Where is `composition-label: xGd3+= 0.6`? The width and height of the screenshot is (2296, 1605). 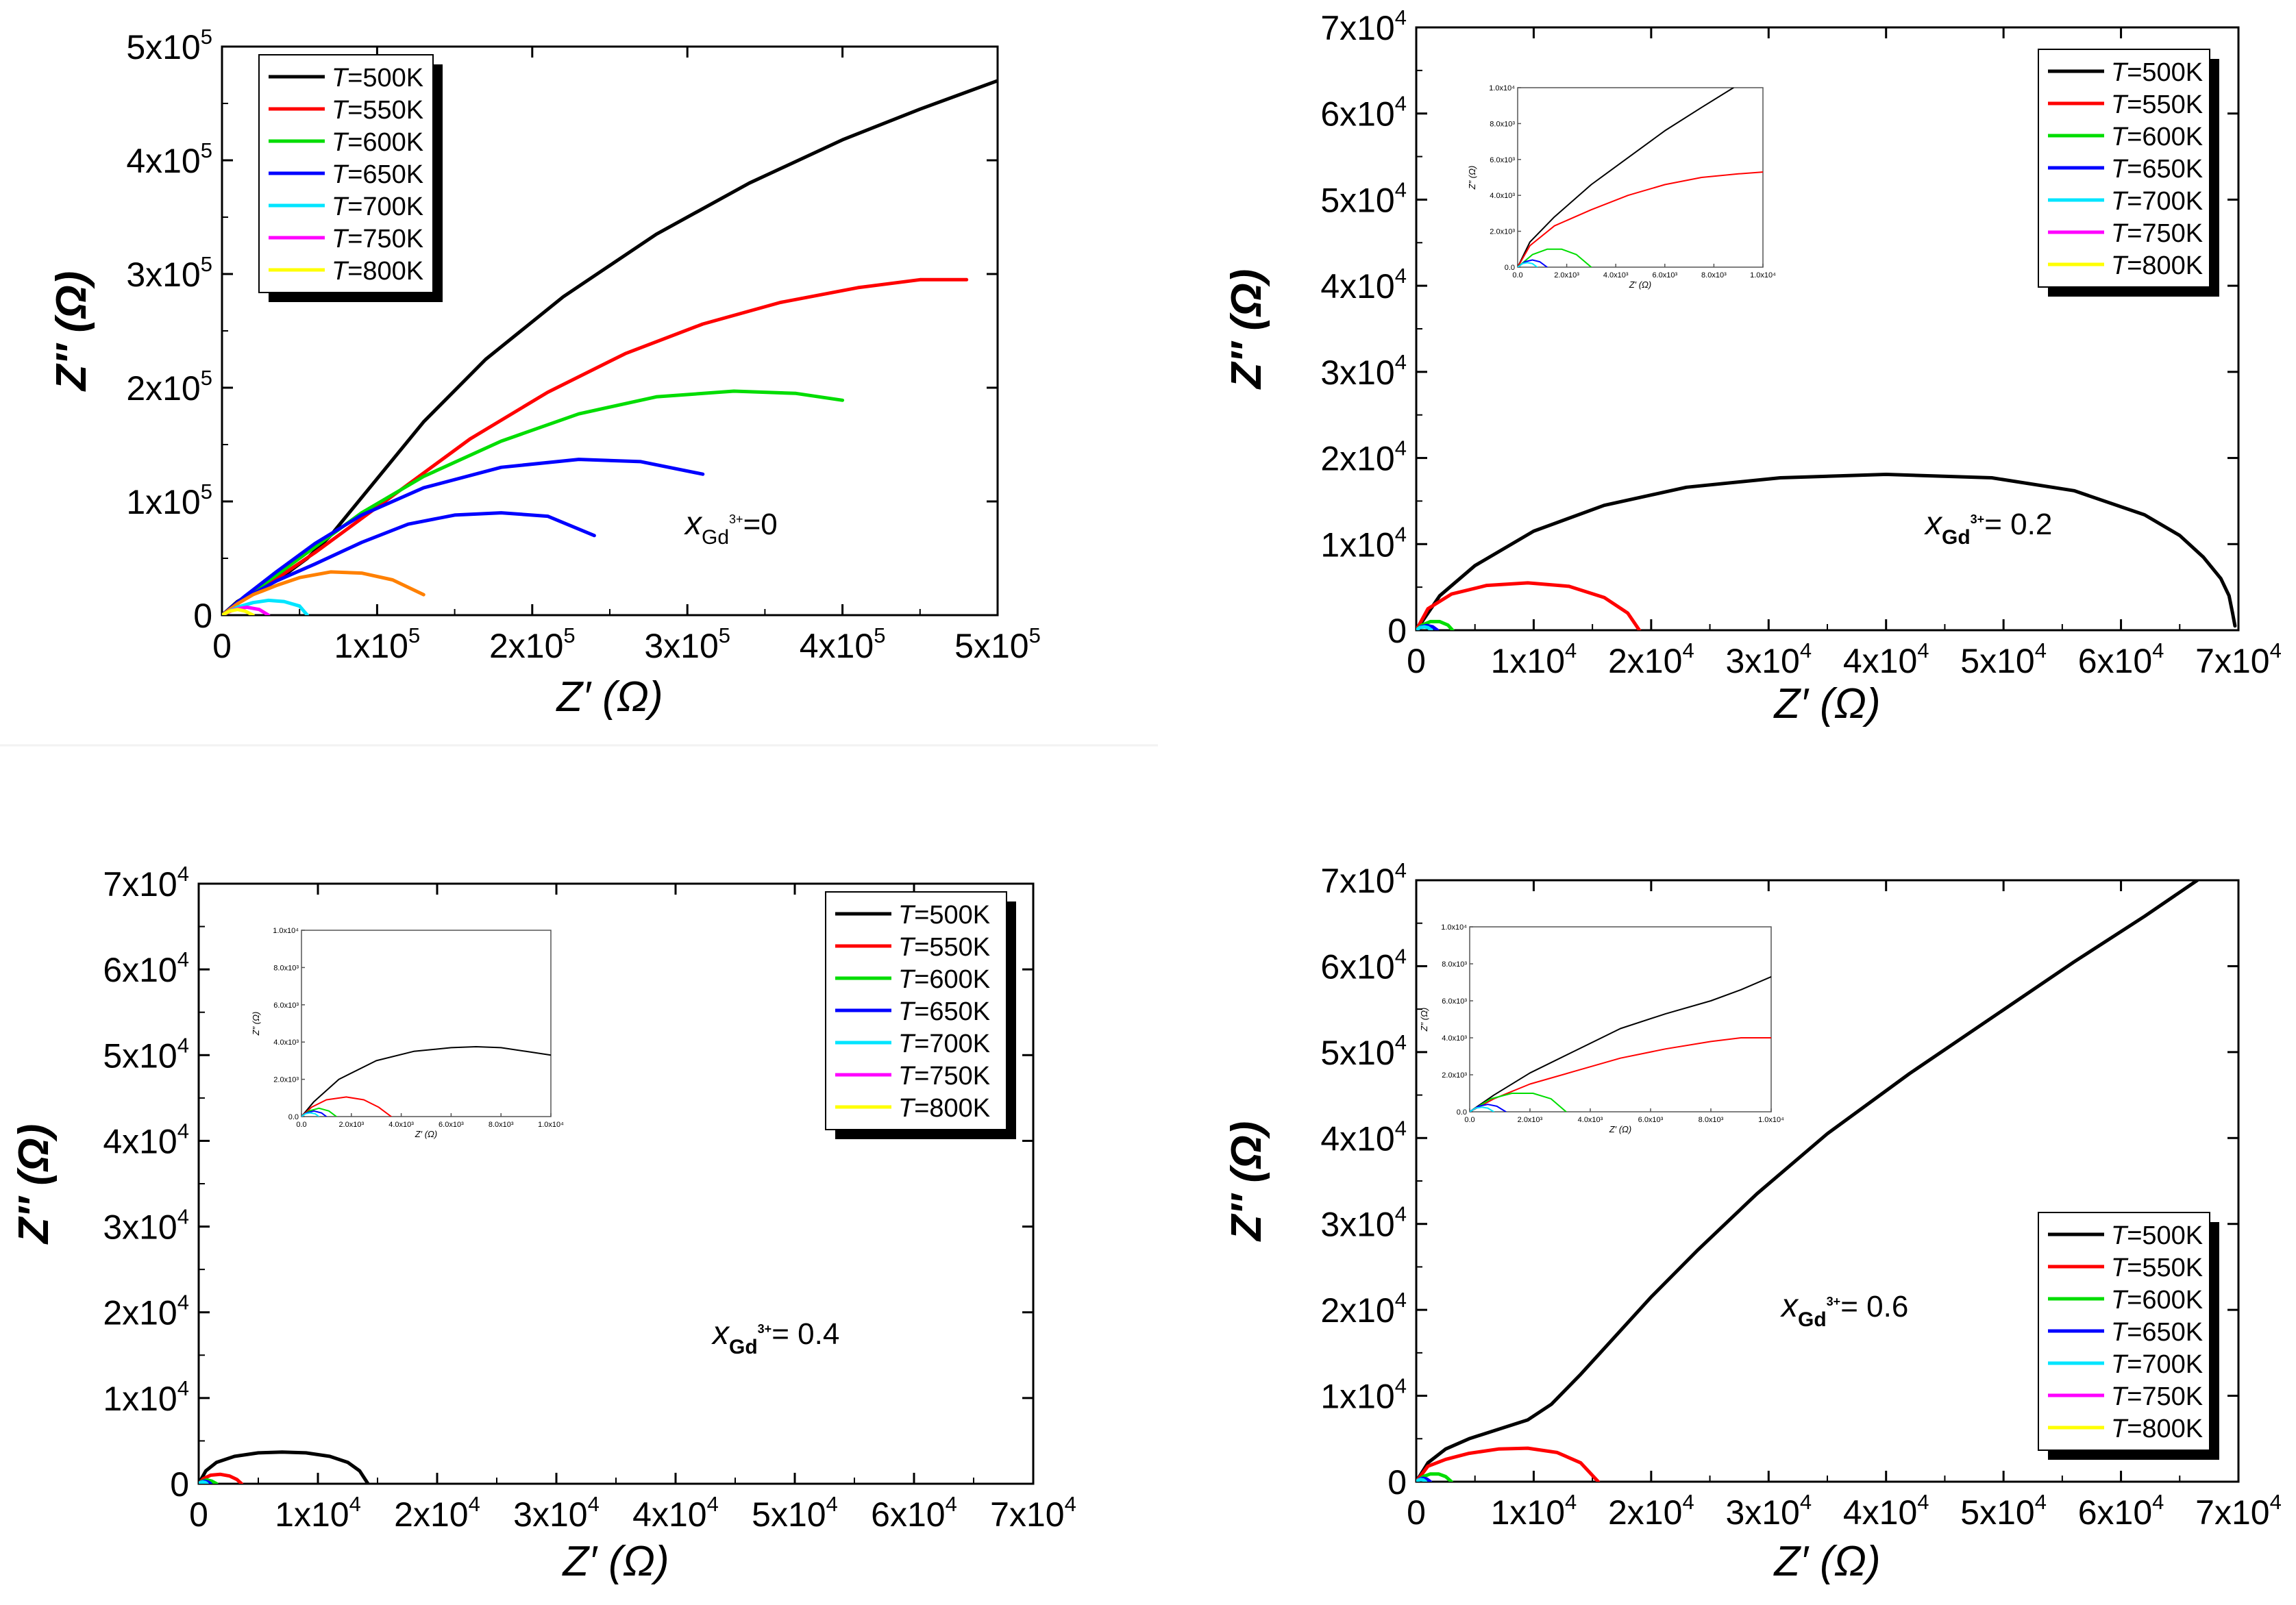 composition-label: xGd3+= 0.6 is located at coordinates (1844, 1309).